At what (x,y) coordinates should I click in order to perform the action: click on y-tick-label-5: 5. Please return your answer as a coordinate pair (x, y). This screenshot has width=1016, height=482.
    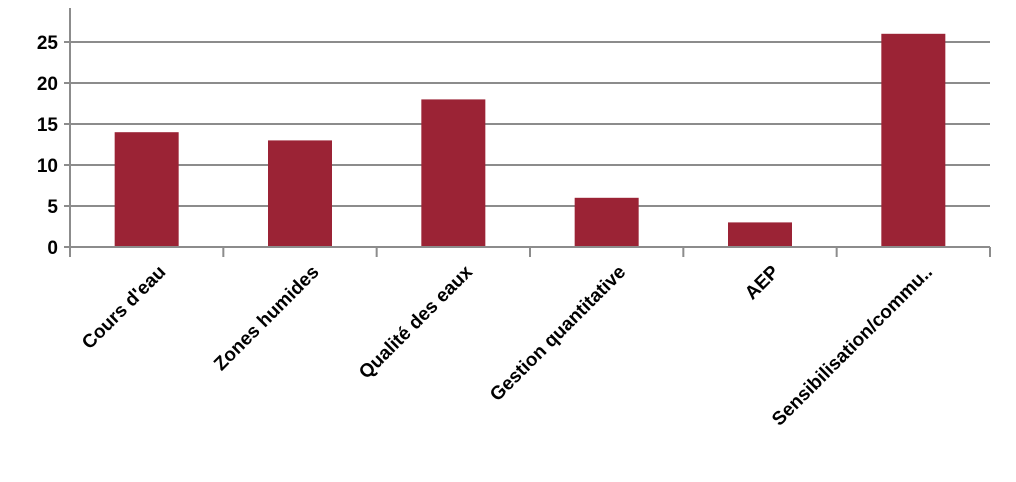
    Looking at the image, I should click on (52, 207).